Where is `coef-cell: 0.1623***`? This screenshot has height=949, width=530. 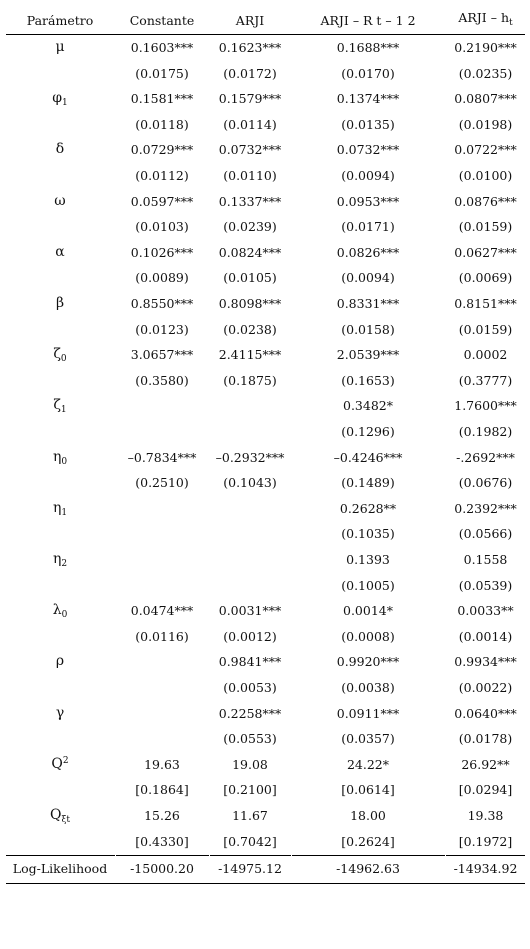 coef-cell: 0.1623*** is located at coordinates (250, 47).